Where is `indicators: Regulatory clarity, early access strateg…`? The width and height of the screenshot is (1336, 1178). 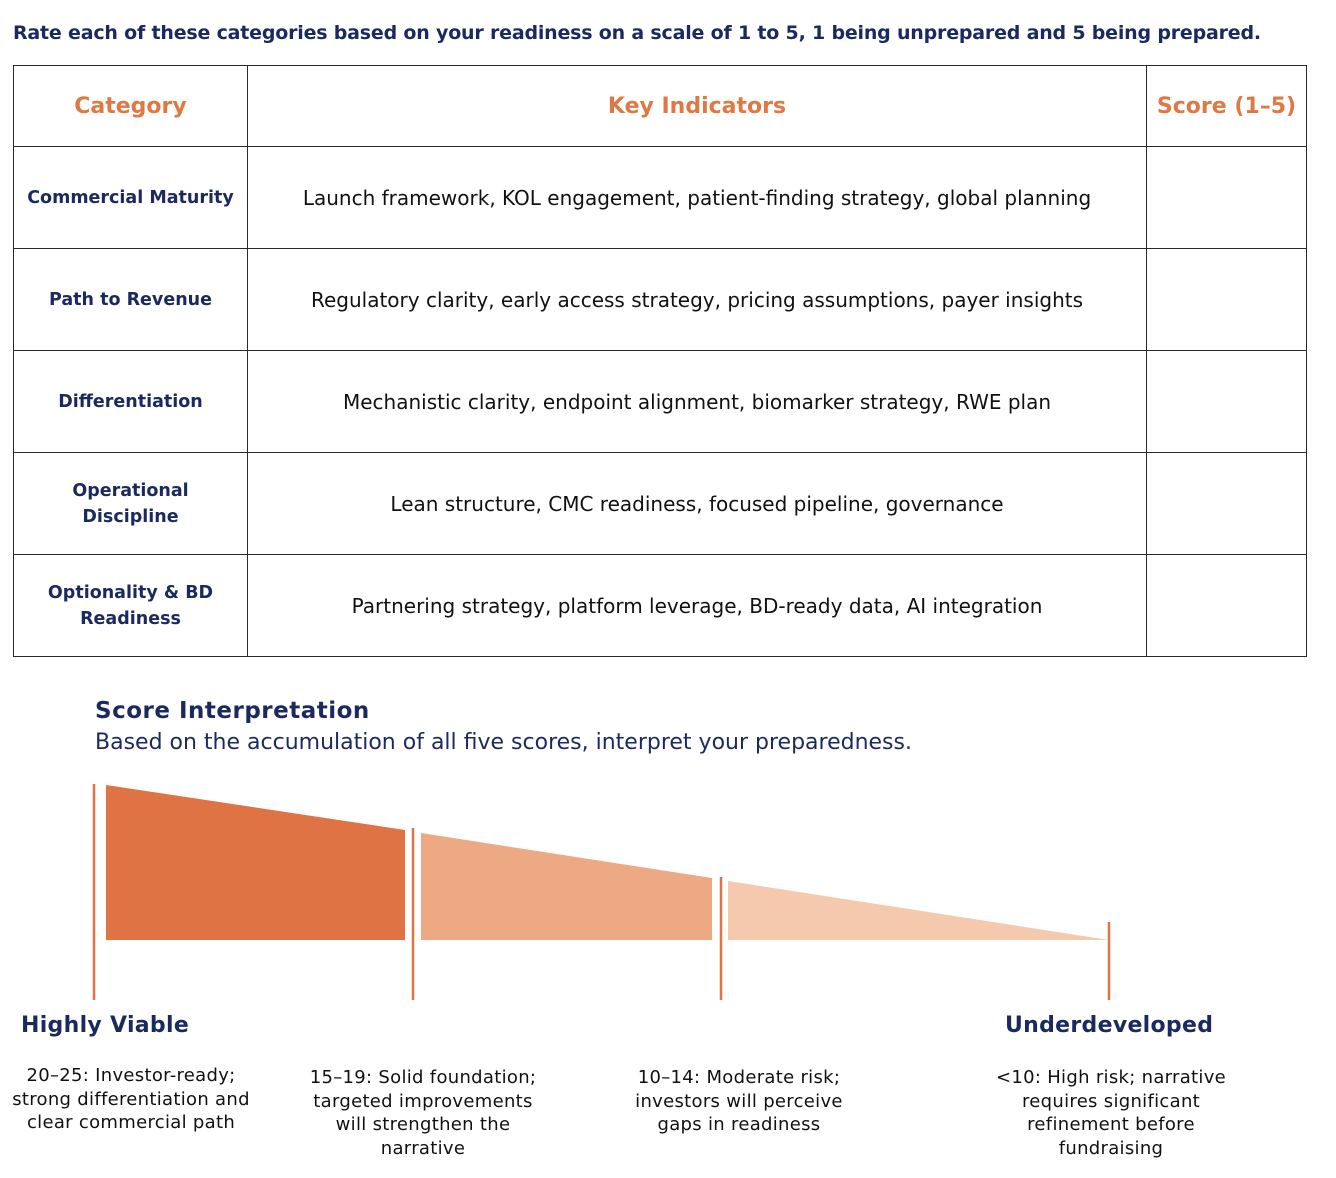 indicators: Regulatory clarity, early access strateg… is located at coordinates (697, 299).